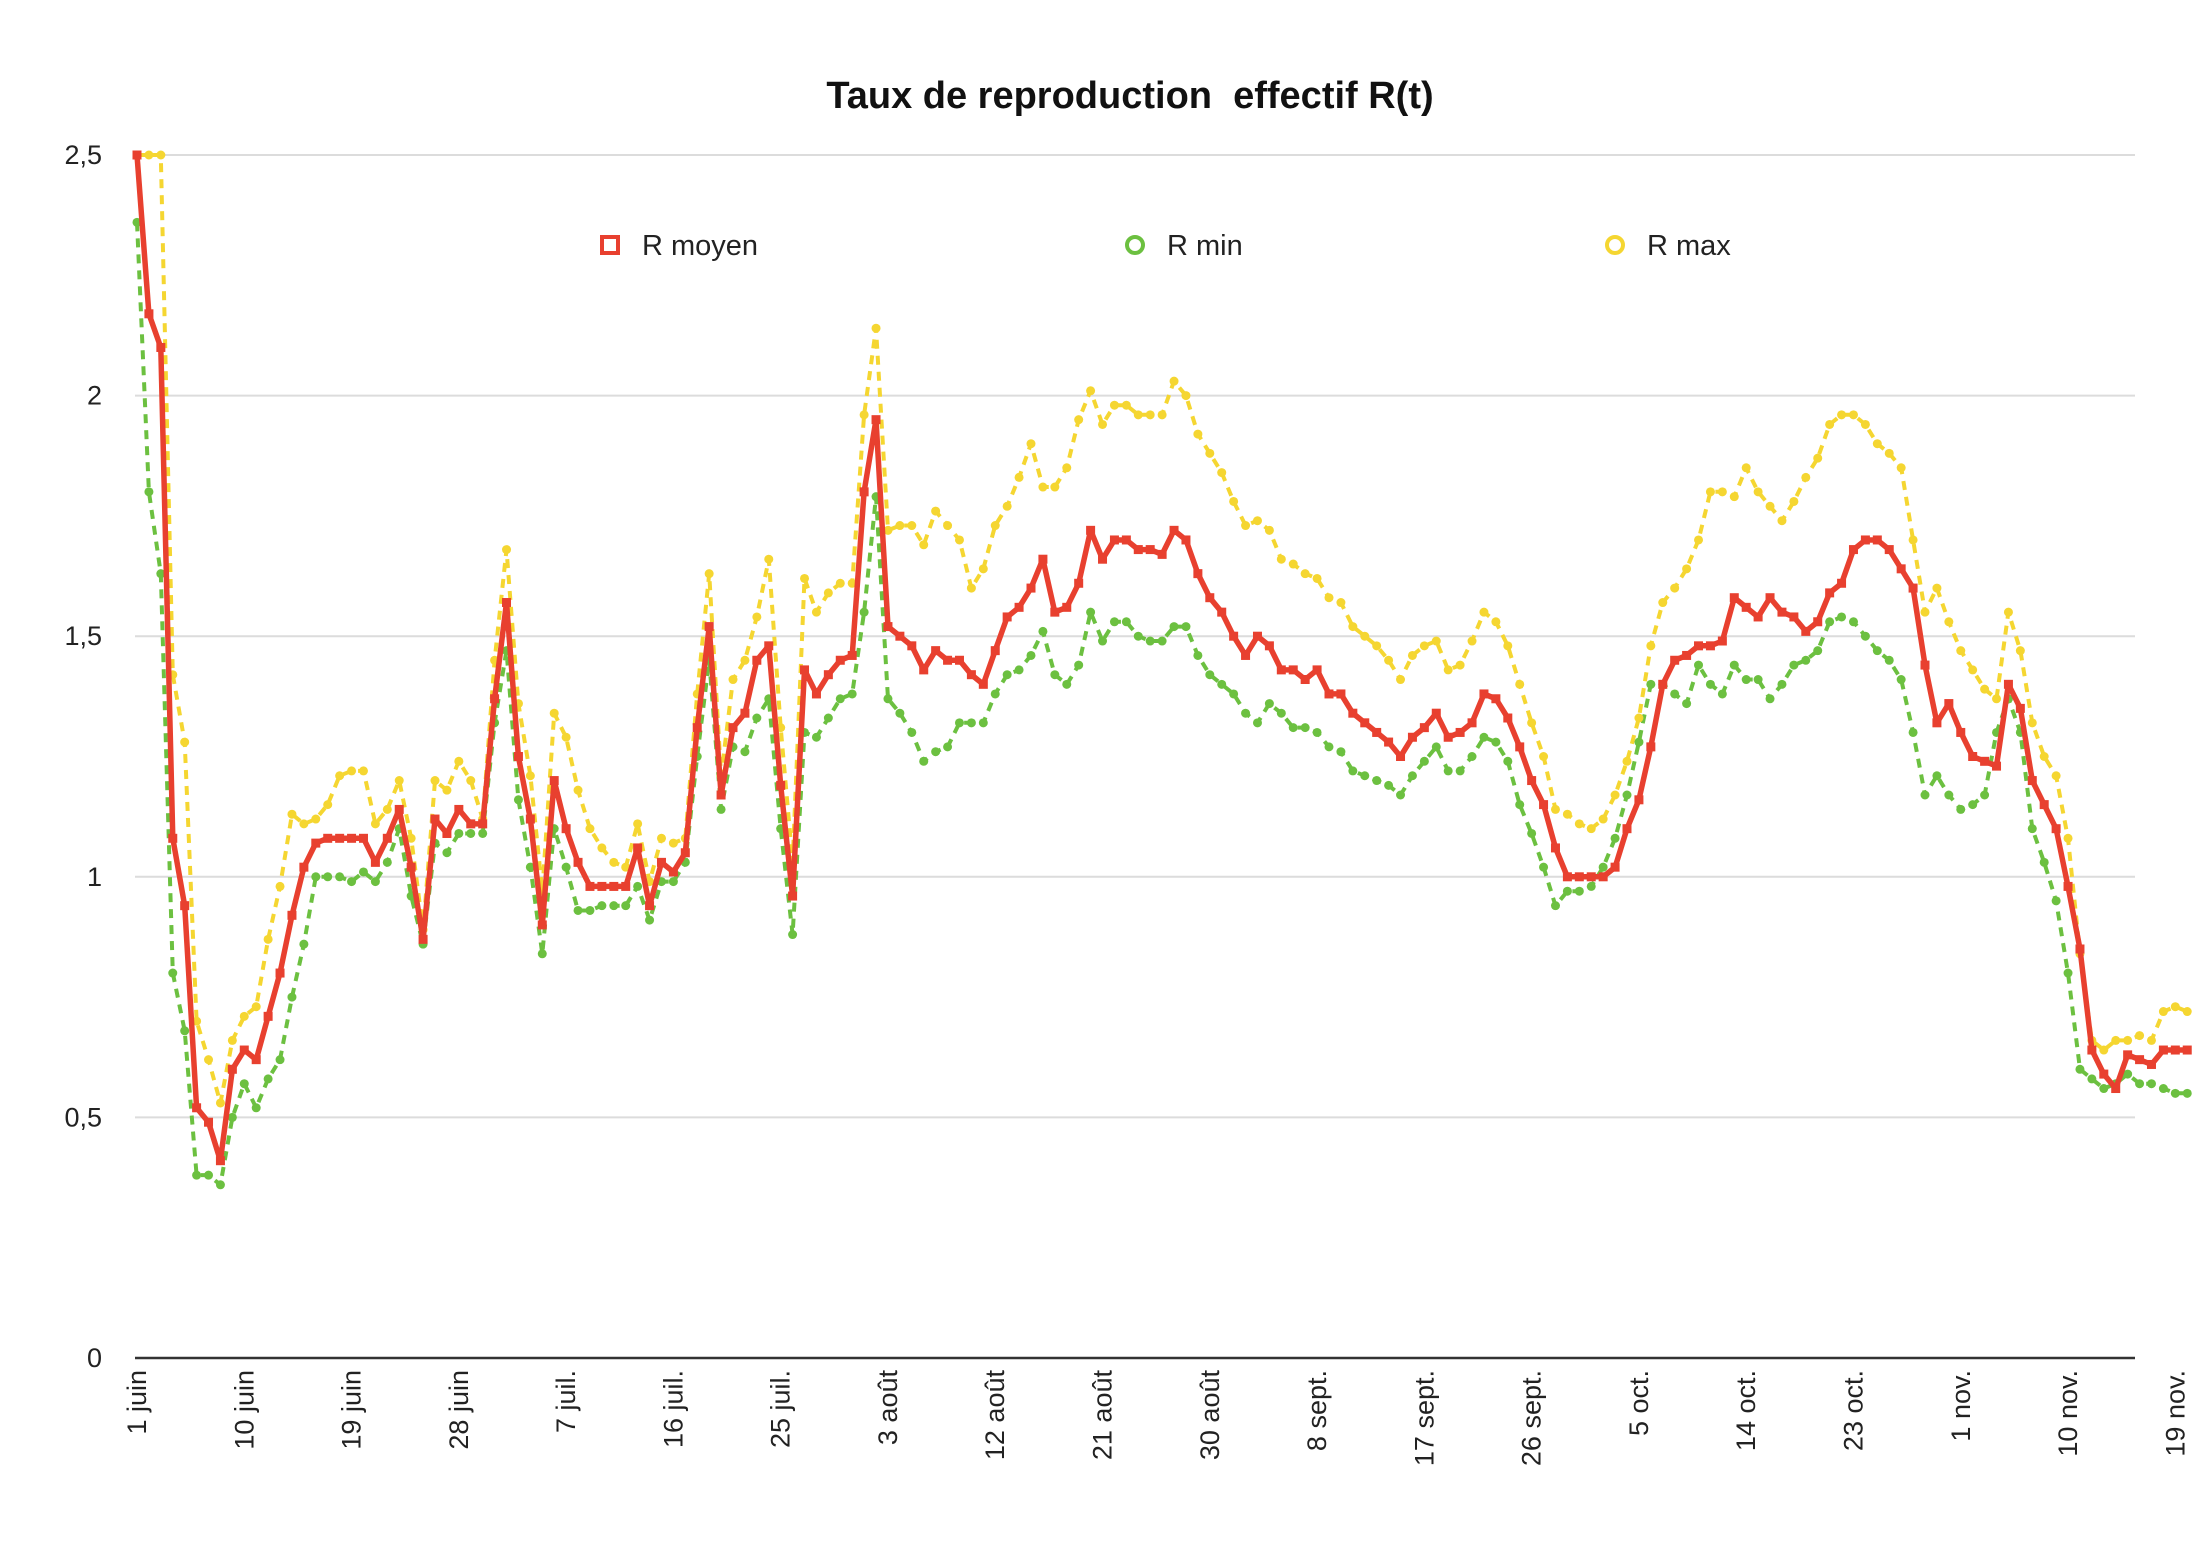 The height and width of the screenshot is (1541, 2200). What do you see at coordinates (1746, 1410) in the screenshot?
I see `x-tick-label: 14 oct.` at bounding box center [1746, 1410].